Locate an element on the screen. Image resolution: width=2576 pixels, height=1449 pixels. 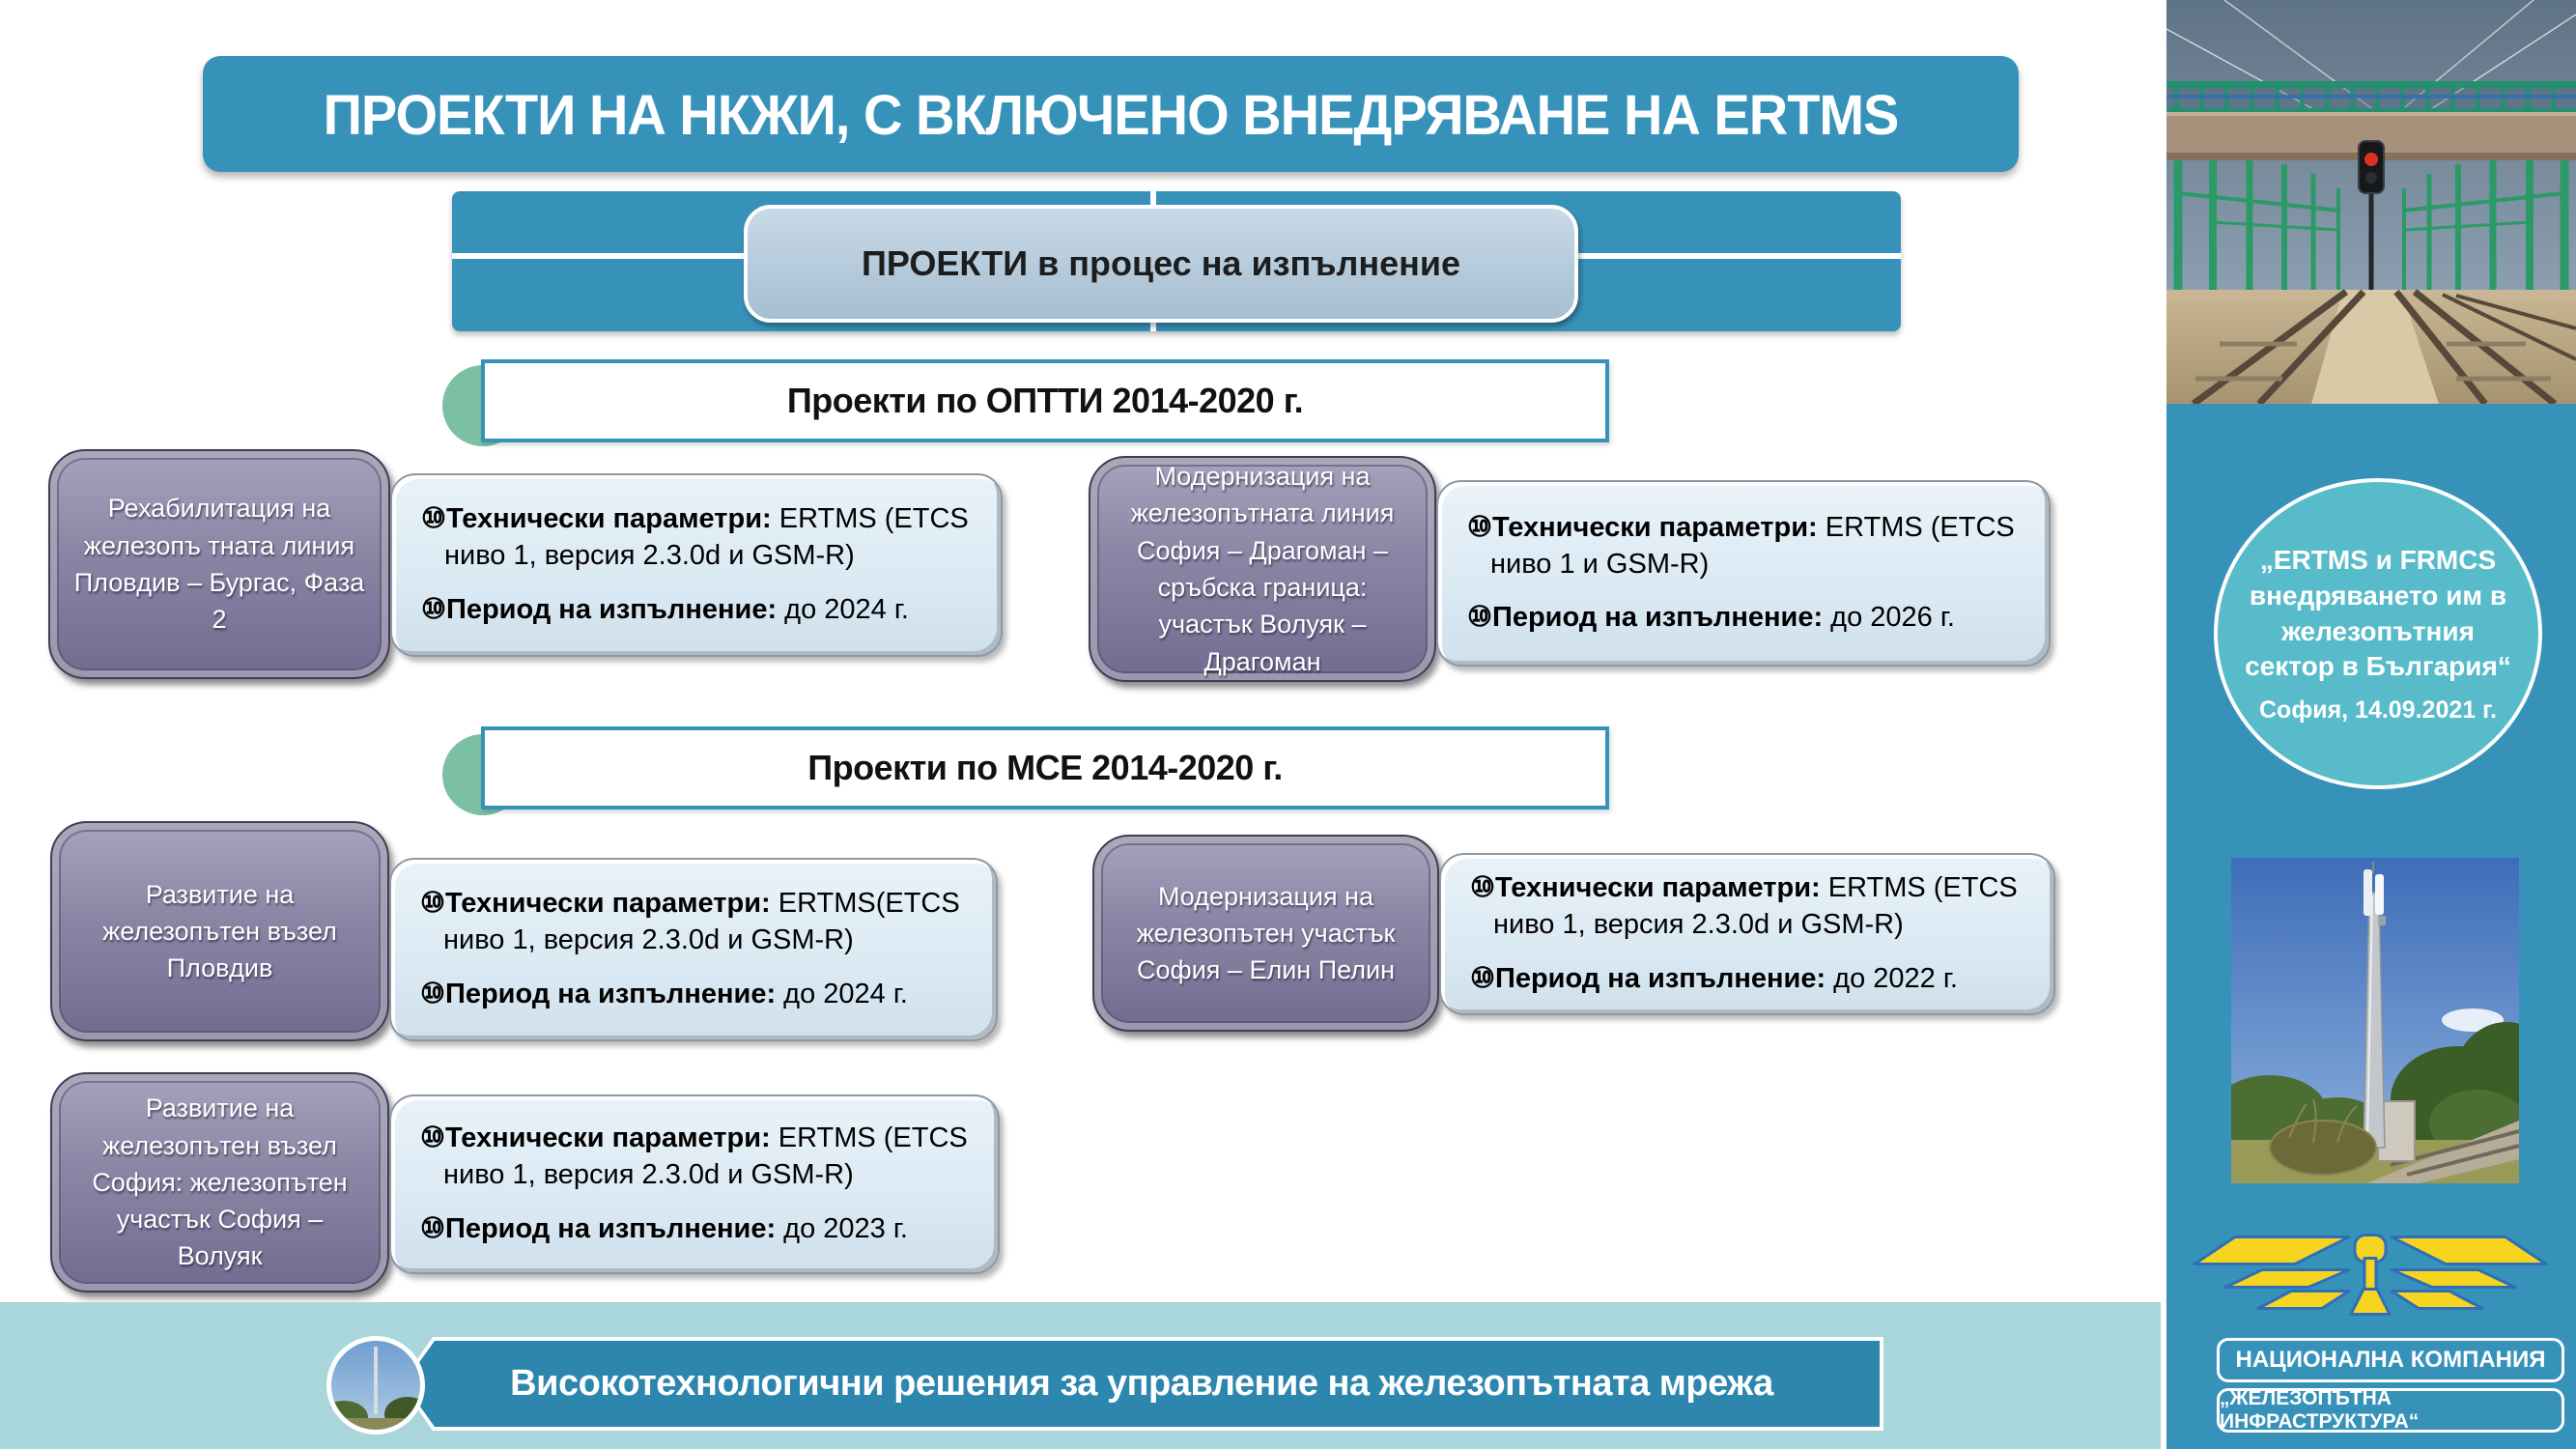
section-optti-label: Проекти по ОПТТИ 2014-2020 г. is located at coordinates (1045, 400).